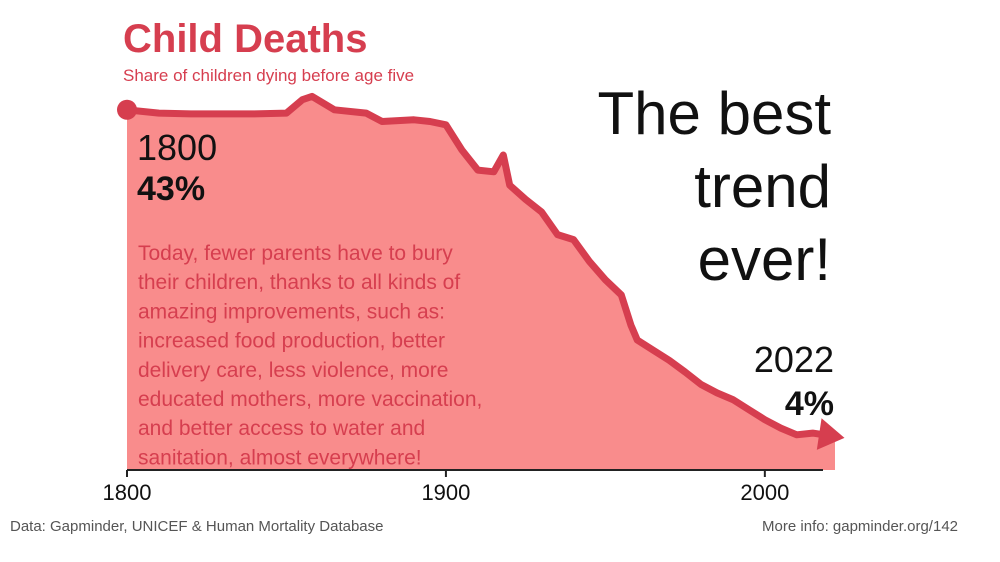 This screenshot has width=1000, height=562. What do you see at coordinates (127, 109) in the screenshot?
I see `start-dot` at bounding box center [127, 109].